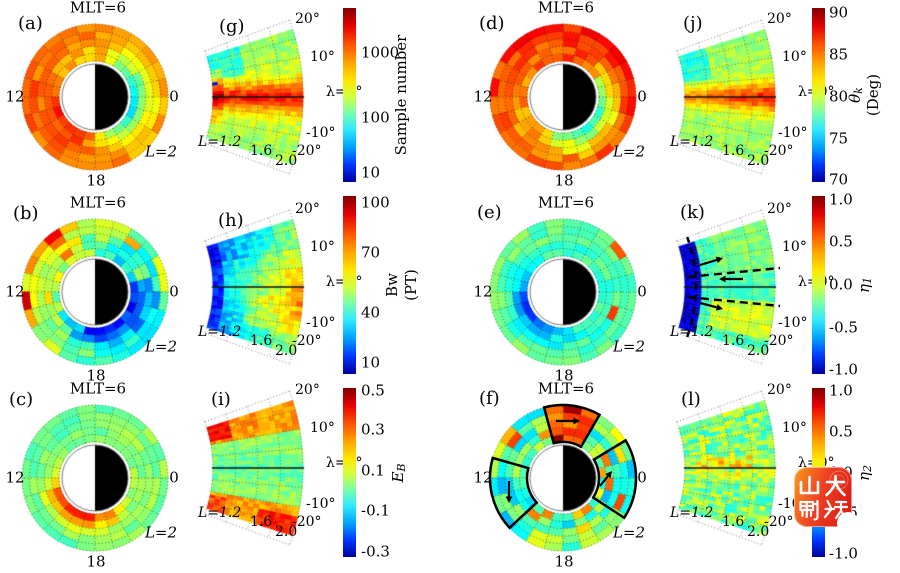  What do you see at coordinates (693, 23) in the screenshot?
I see `panel-letter-j: (j)` at bounding box center [693, 23].